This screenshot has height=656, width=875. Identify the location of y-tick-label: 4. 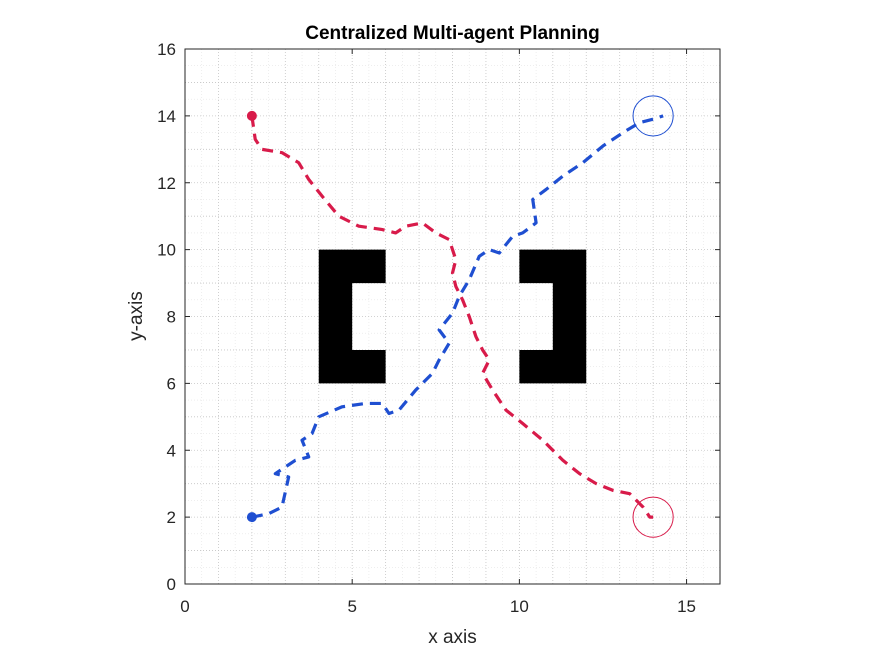
(171, 450).